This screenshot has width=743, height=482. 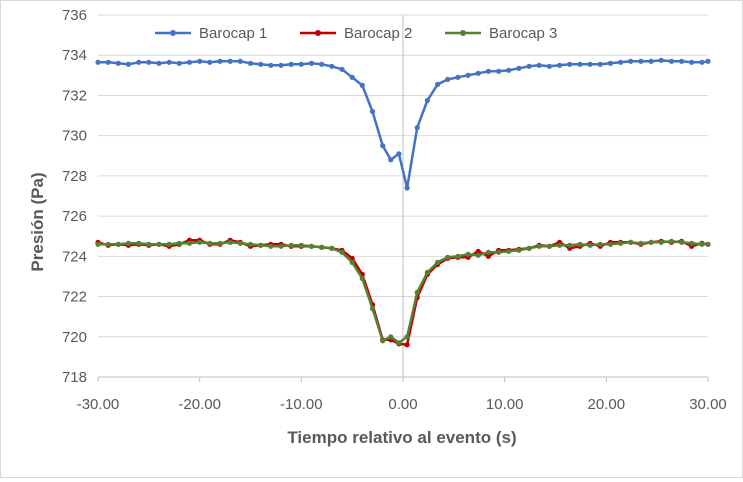 I want to click on legend-label: Barocap 1, so click(x=233, y=33).